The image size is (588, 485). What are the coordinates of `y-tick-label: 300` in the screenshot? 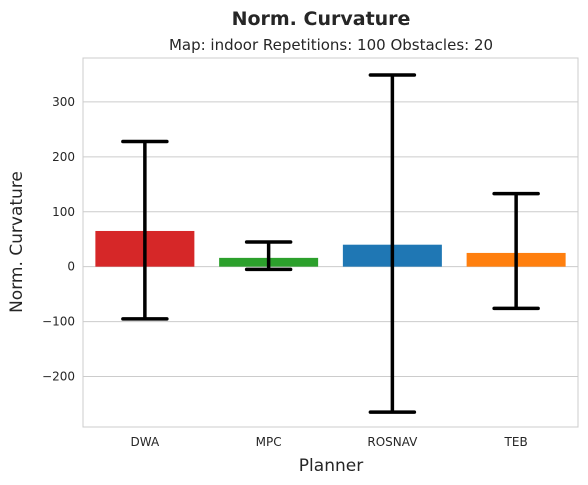 It's located at (63, 102).